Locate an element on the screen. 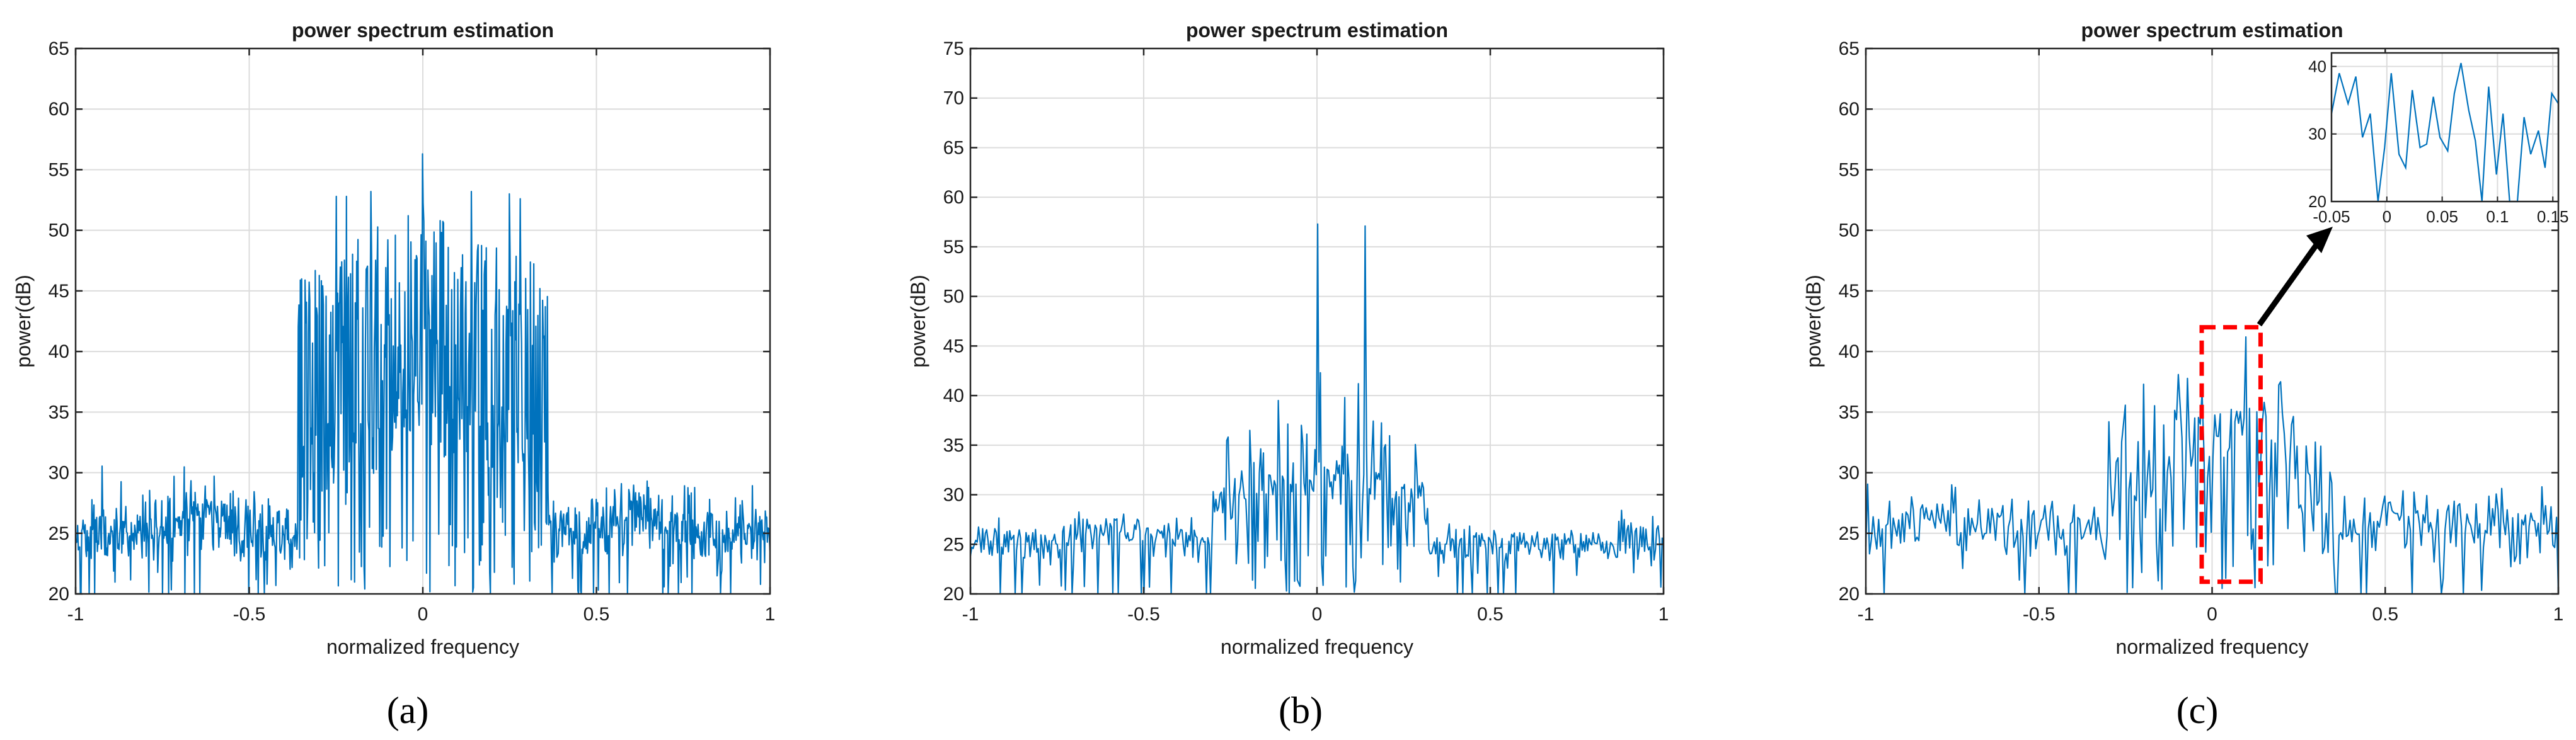 Image resolution: width=2576 pixels, height=740 pixels. inset-x-tick-label: 0.15 is located at coordinates (2553, 217).